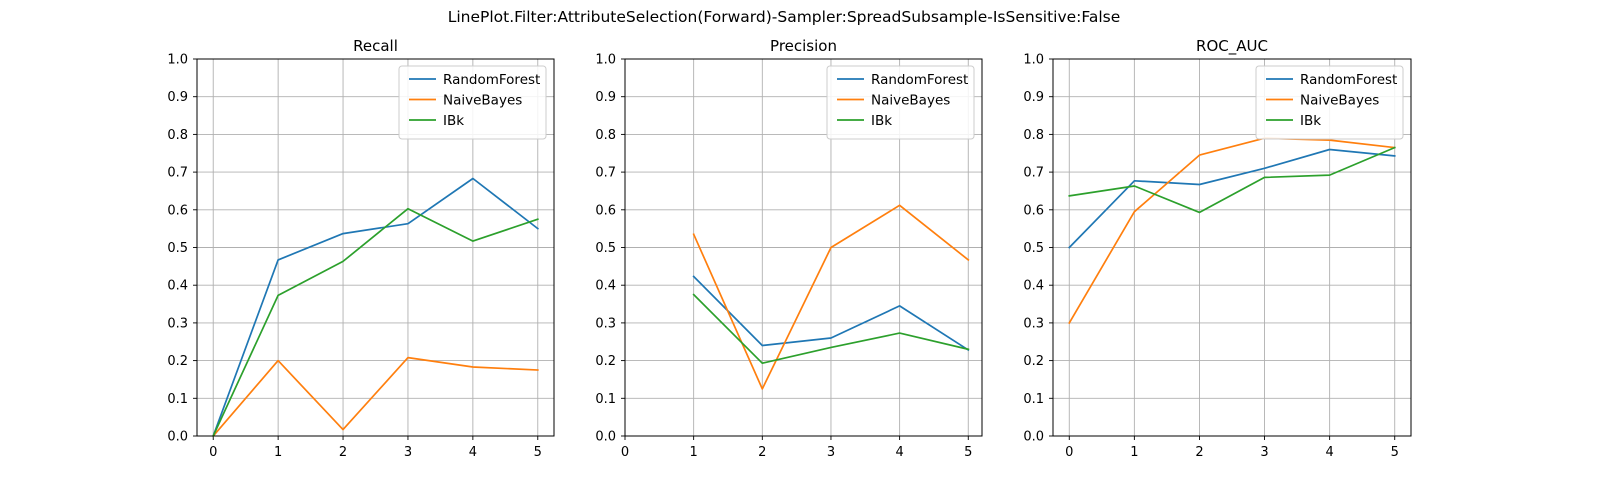  I want to click on chart-title: Recall, so click(375, 46).